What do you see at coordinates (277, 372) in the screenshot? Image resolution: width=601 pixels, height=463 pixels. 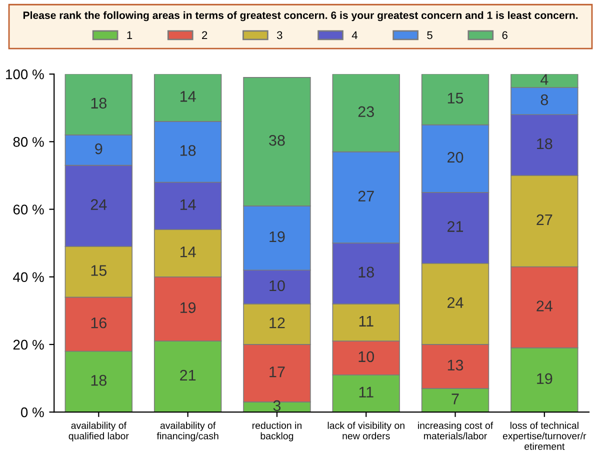 I see `data-label: 17` at bounding box center [277, 372].